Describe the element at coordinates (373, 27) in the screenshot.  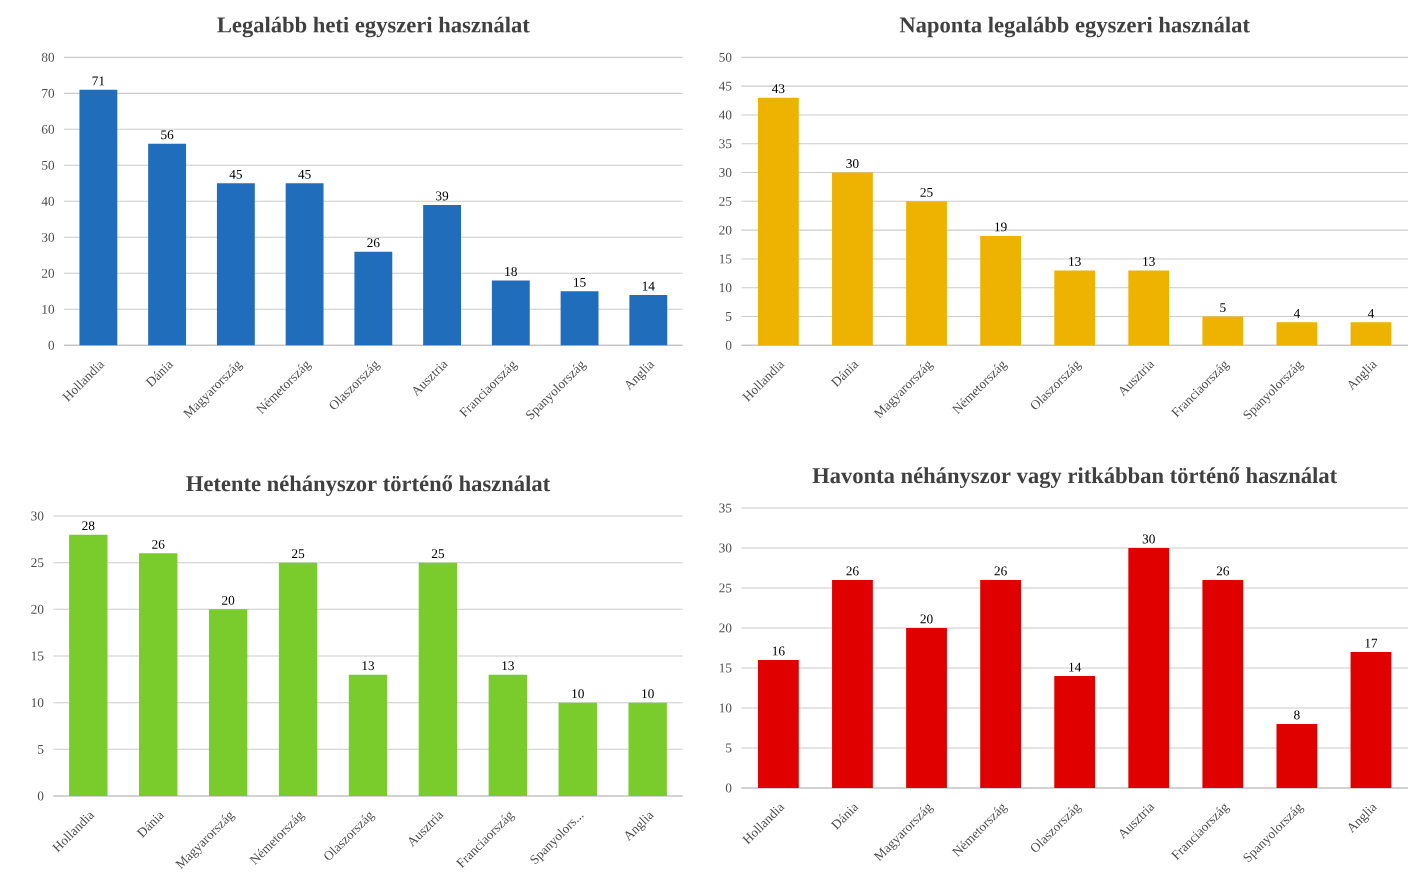
I see `chart-title: Legalább heti egyszeri használat` at that location.